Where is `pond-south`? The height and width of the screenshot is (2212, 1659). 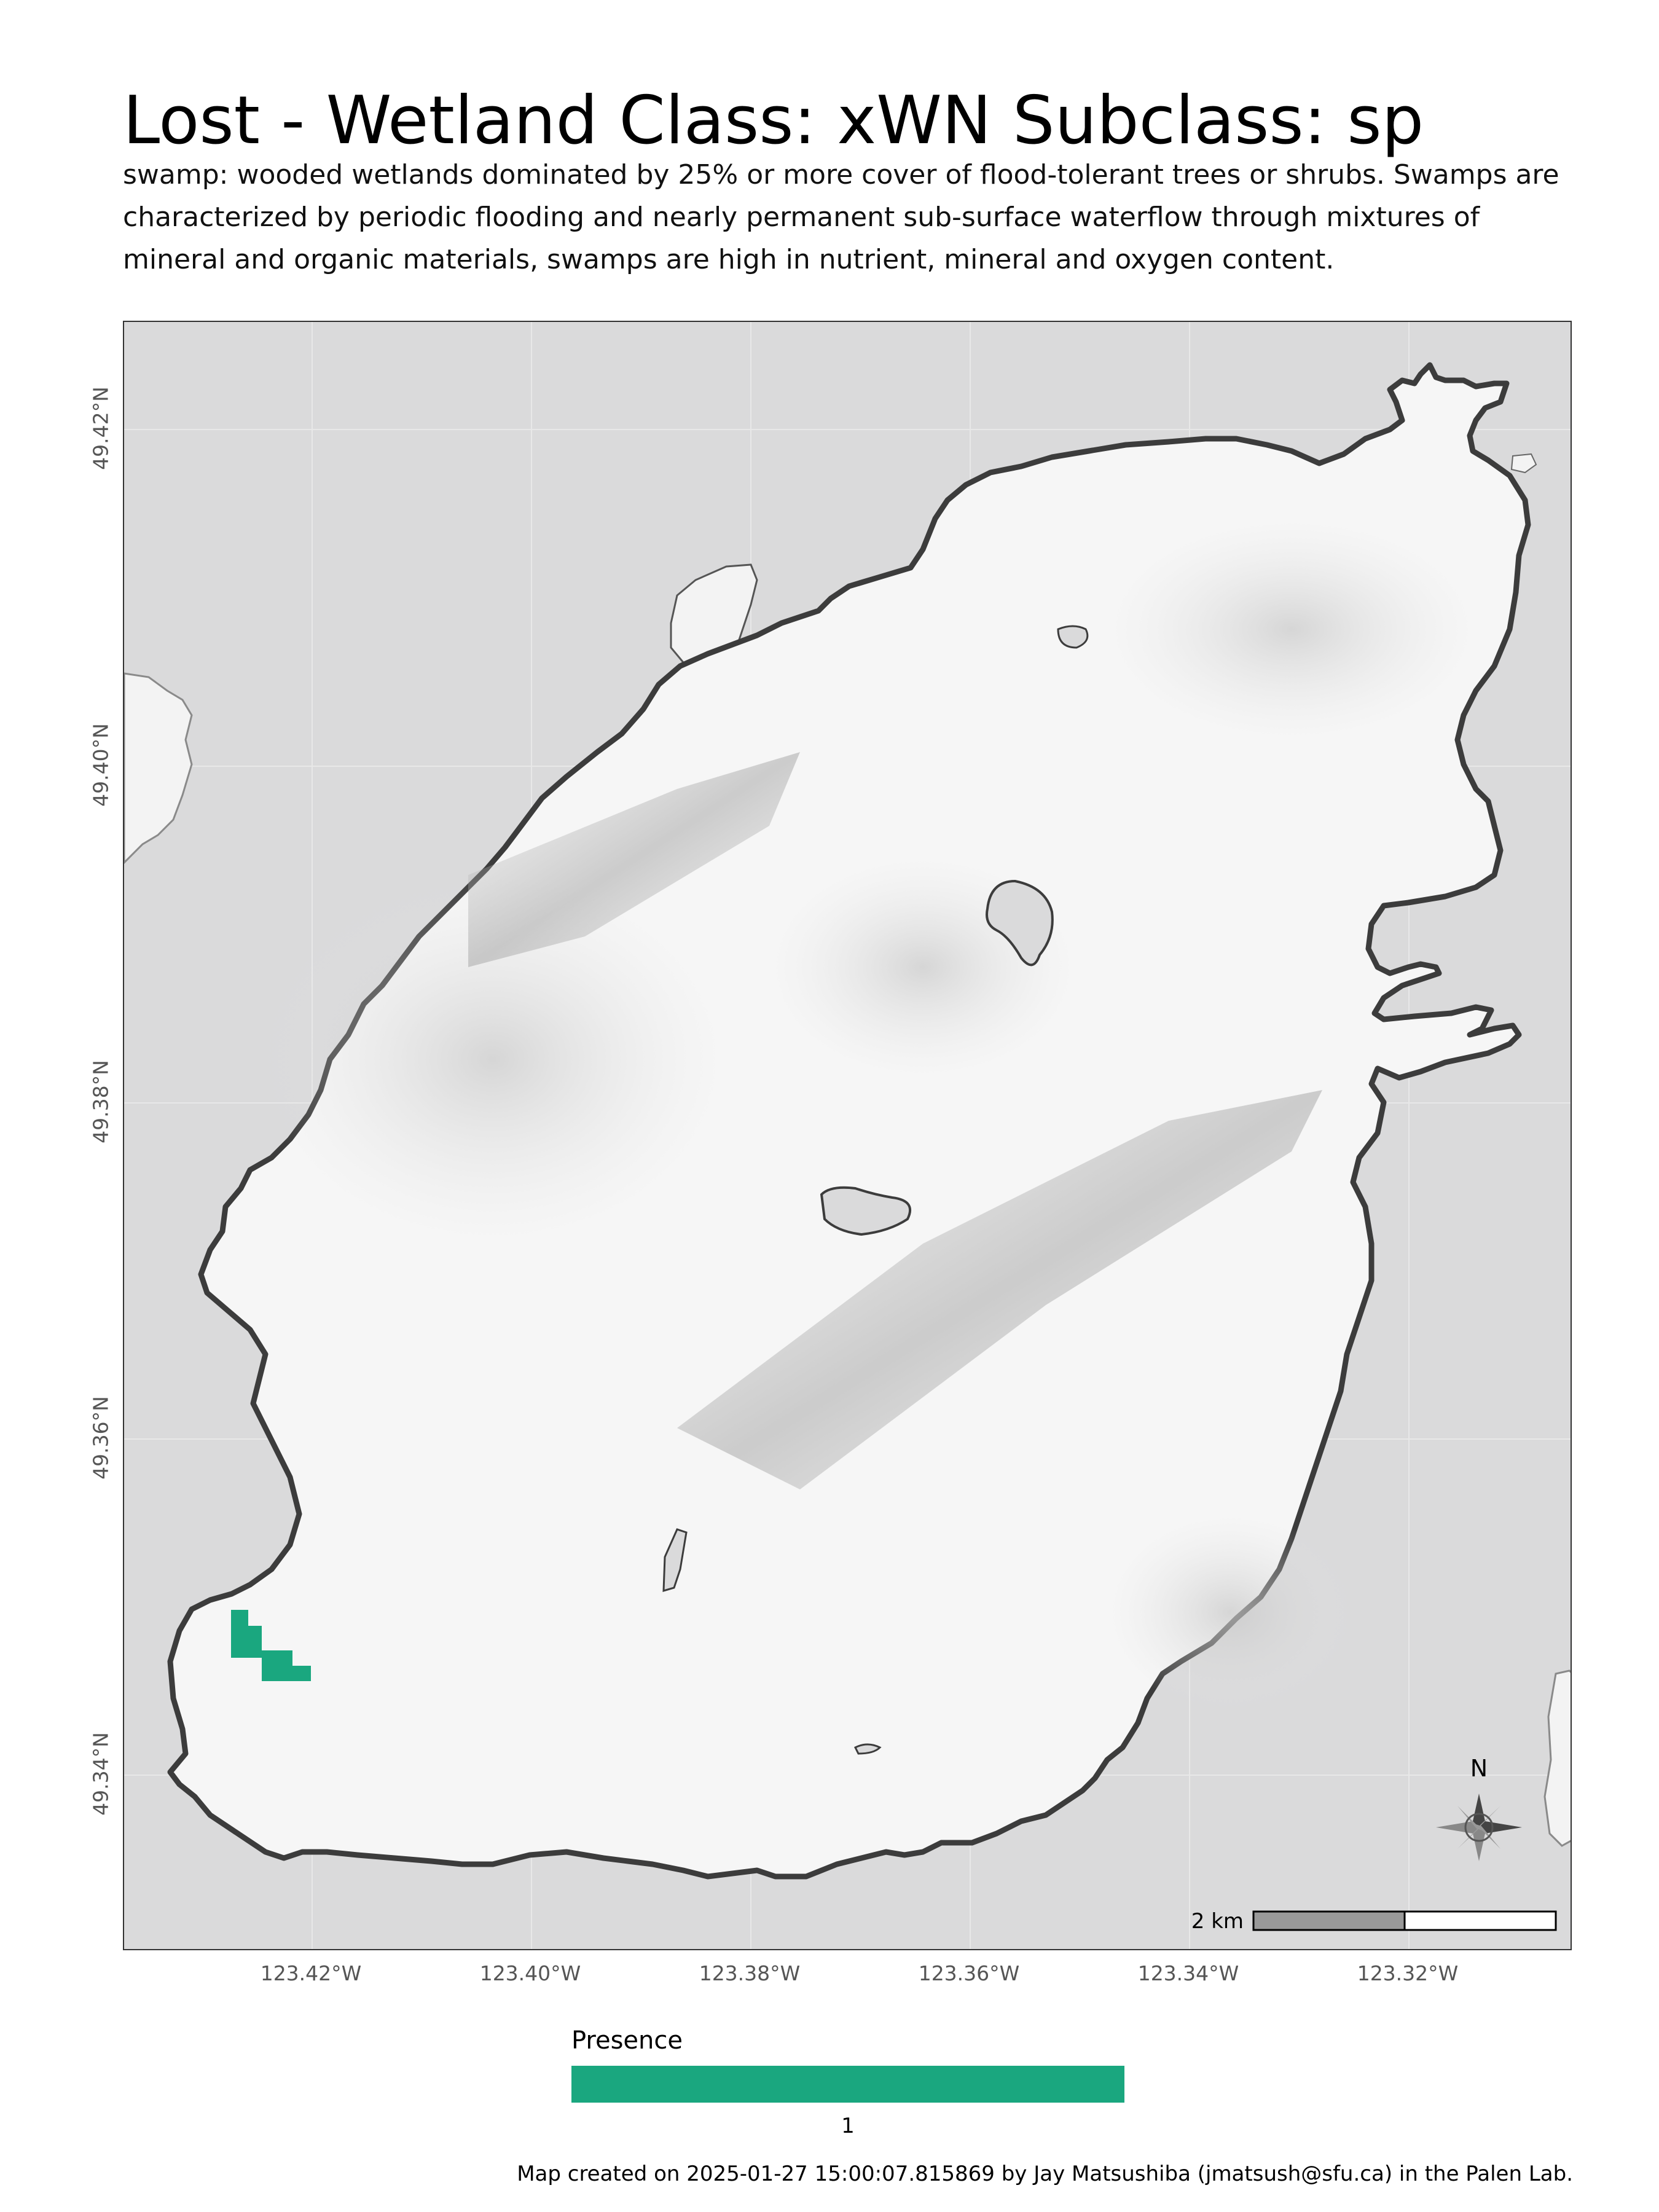 pond-south is located at coordinates (867, 1749).